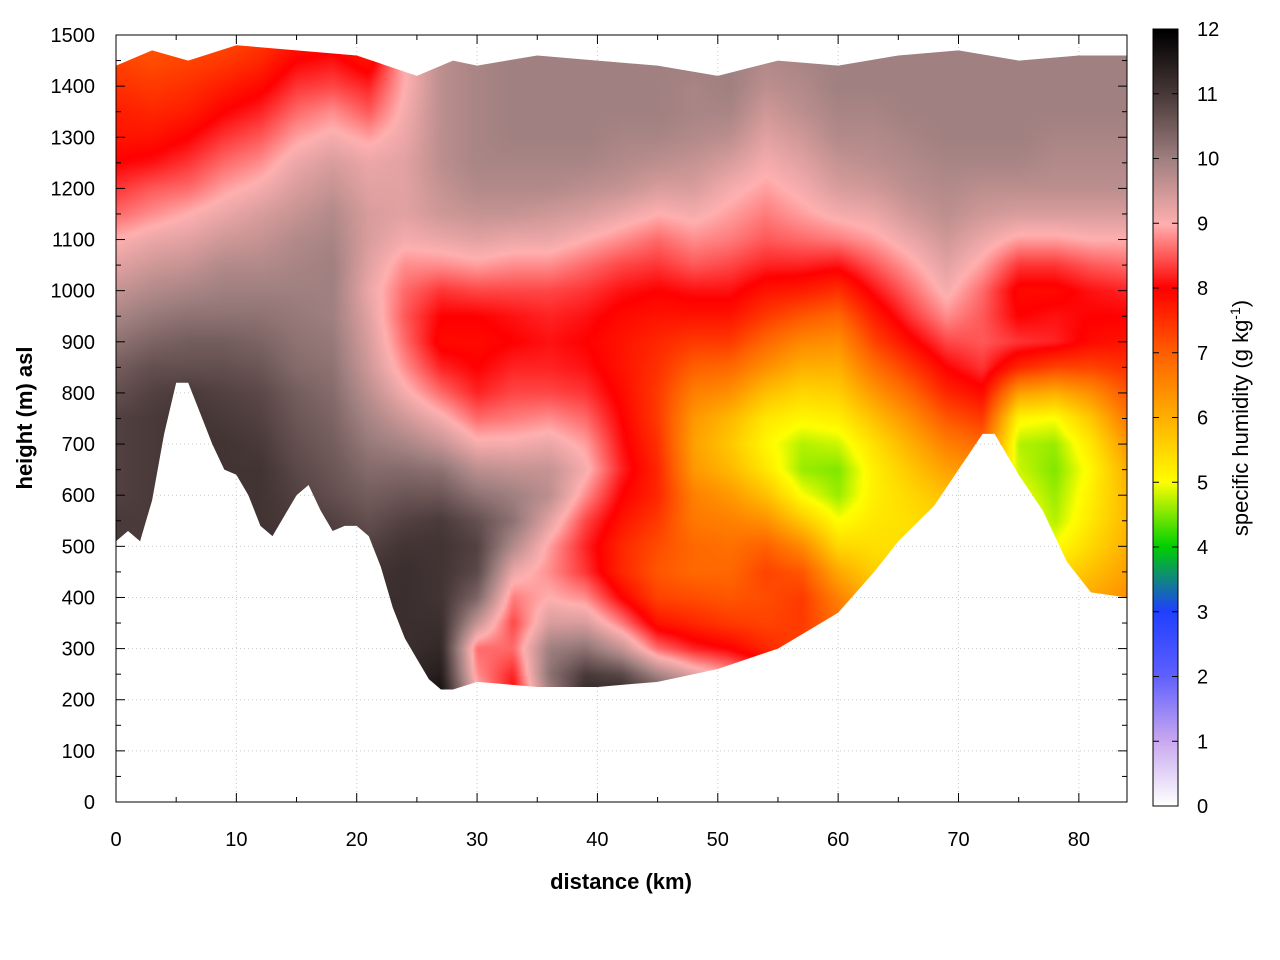  I want to click on colorbar-tick-label: 11, so click(1207, 95).